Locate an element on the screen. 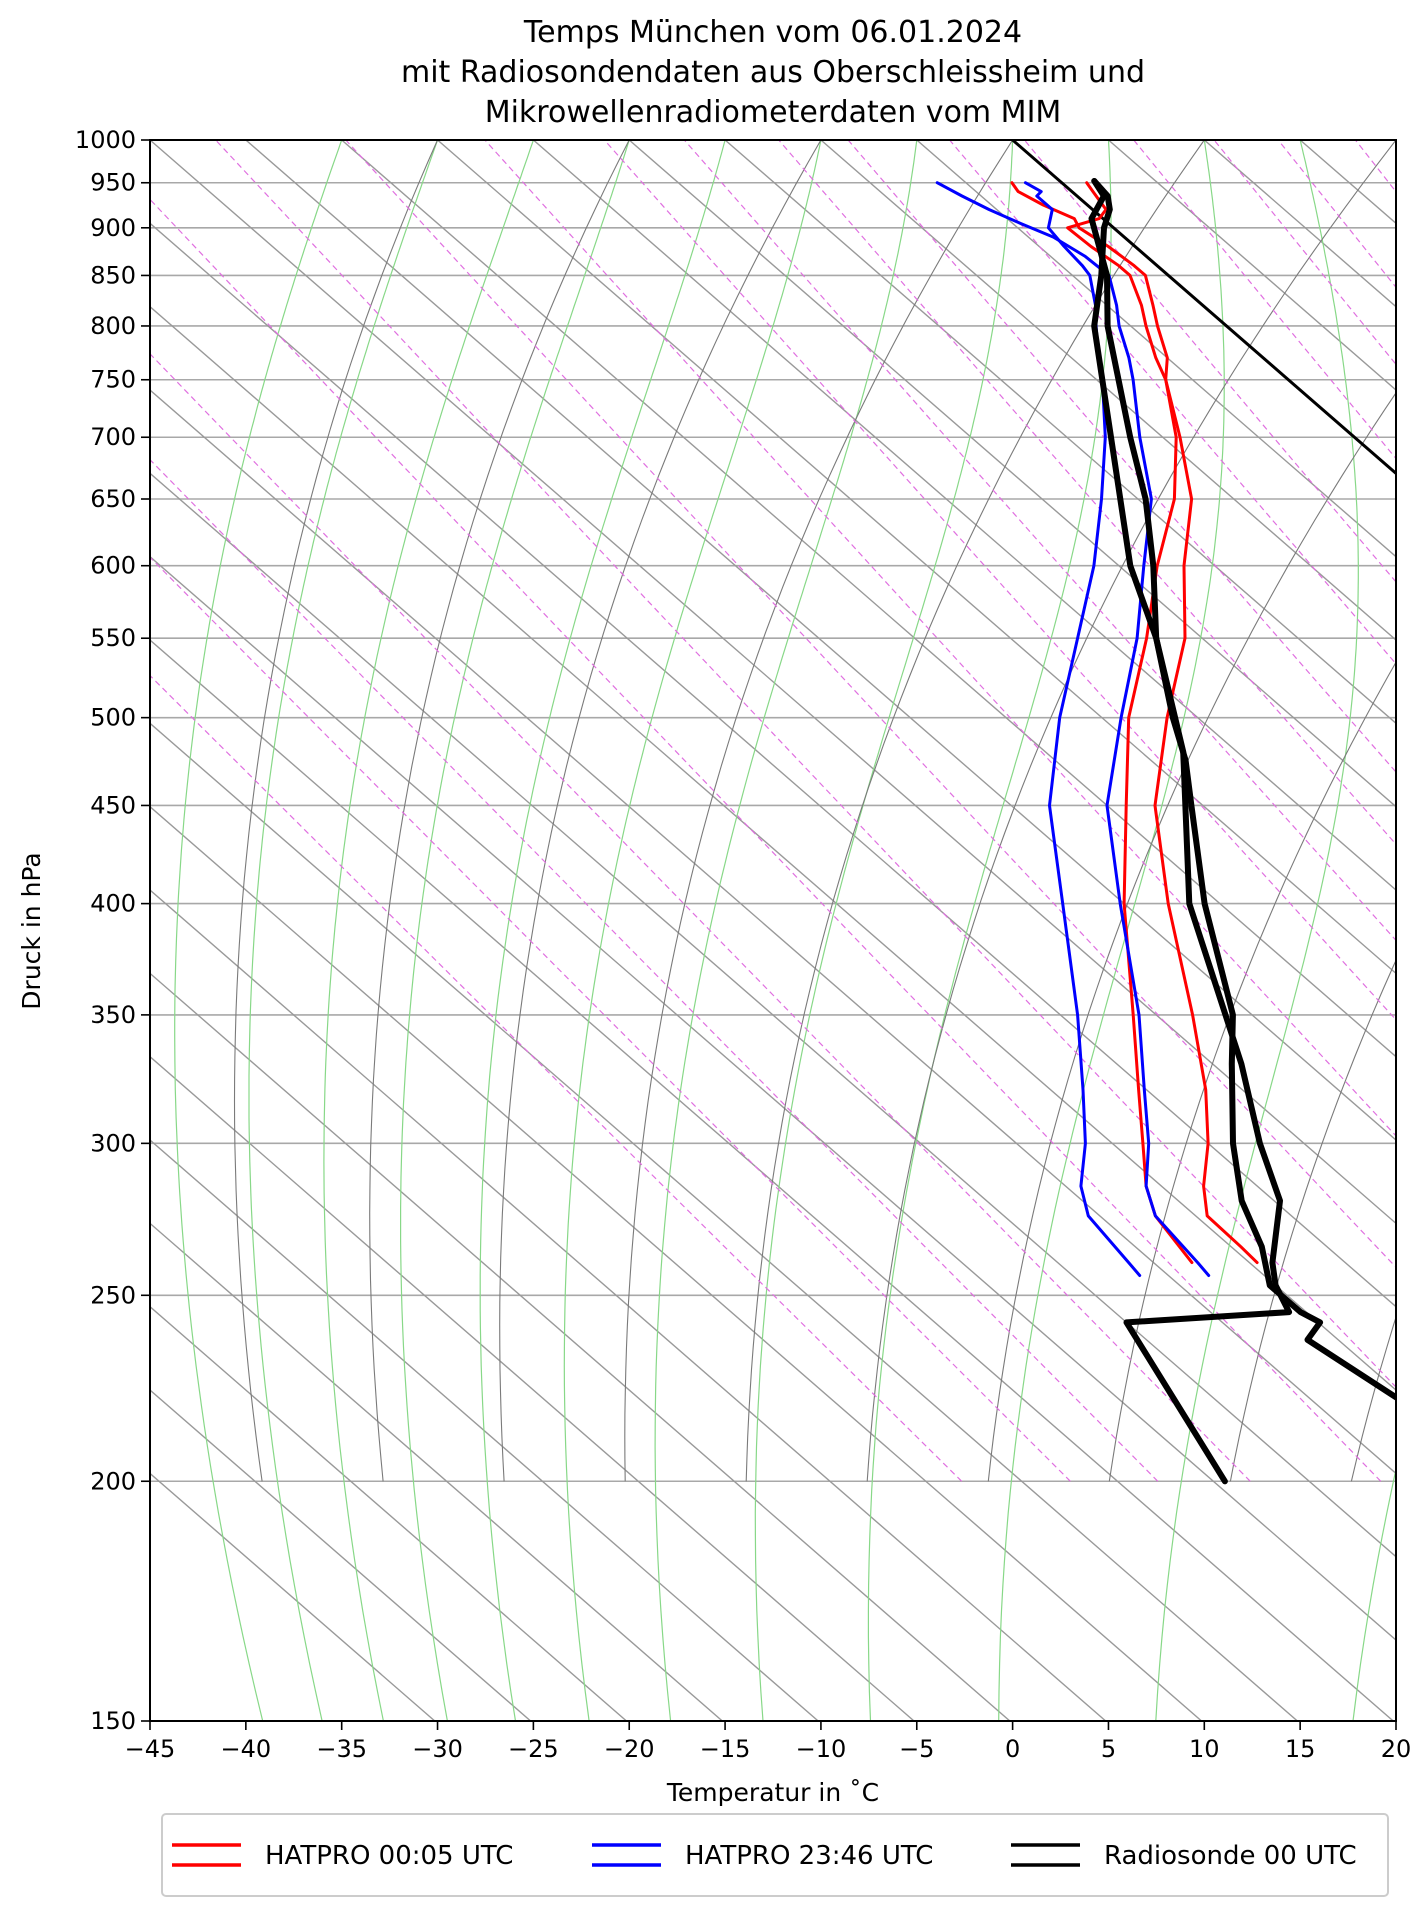 This screenshot has height=1907, width=1427. radiosonde-00-utc-temperature-line is located at coordinates (1242, 789).